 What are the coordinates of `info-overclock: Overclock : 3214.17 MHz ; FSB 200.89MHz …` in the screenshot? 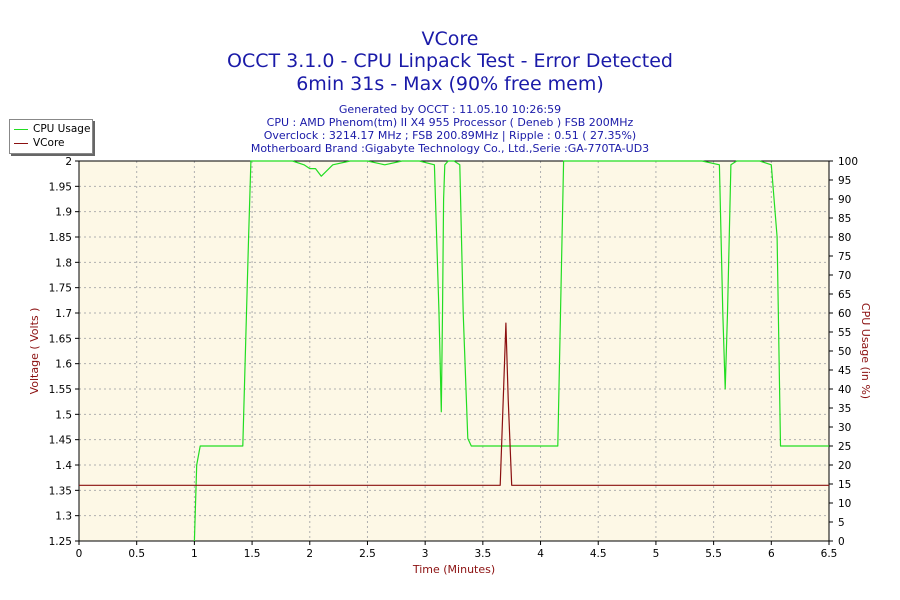 It's located at (450, 135).